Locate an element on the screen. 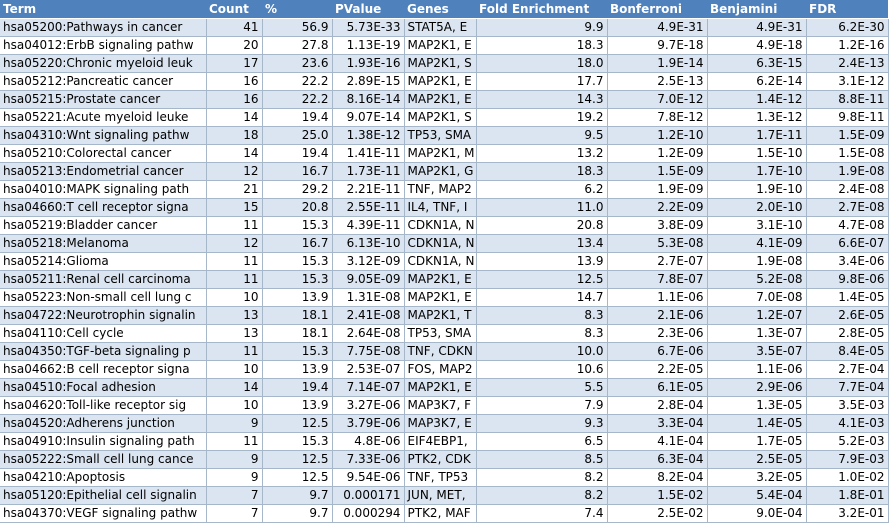 Image resolution: width=890 pixels, height=525 pixels. cell-term: hsa05222:Small cell lung cance is located at coordinates (103, 459).